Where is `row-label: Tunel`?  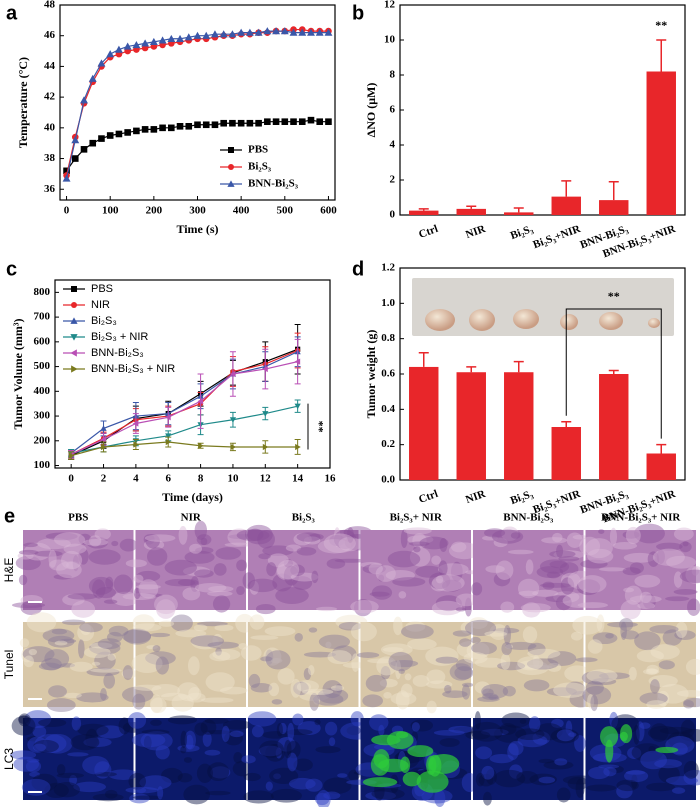 row-label: Tunel is located at coordinates (9, 665).